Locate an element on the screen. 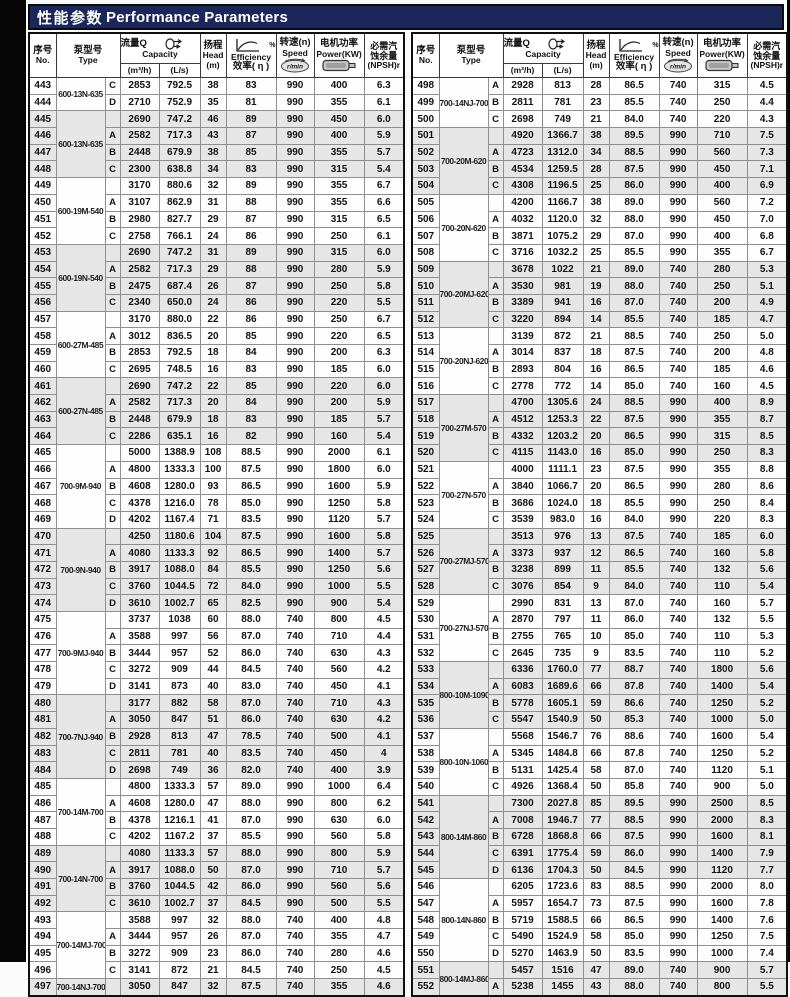  npsh-value: 5.7 is located at coordinates (384, 419).